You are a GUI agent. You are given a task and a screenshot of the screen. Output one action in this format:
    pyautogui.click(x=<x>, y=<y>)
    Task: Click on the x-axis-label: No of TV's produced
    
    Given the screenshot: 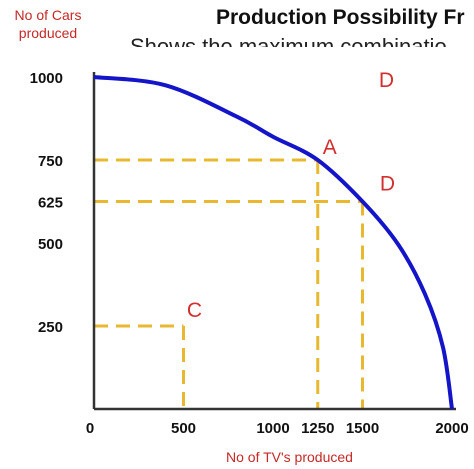 What is the action you would take?
    pyautogui.click(x=289, y=457)
    